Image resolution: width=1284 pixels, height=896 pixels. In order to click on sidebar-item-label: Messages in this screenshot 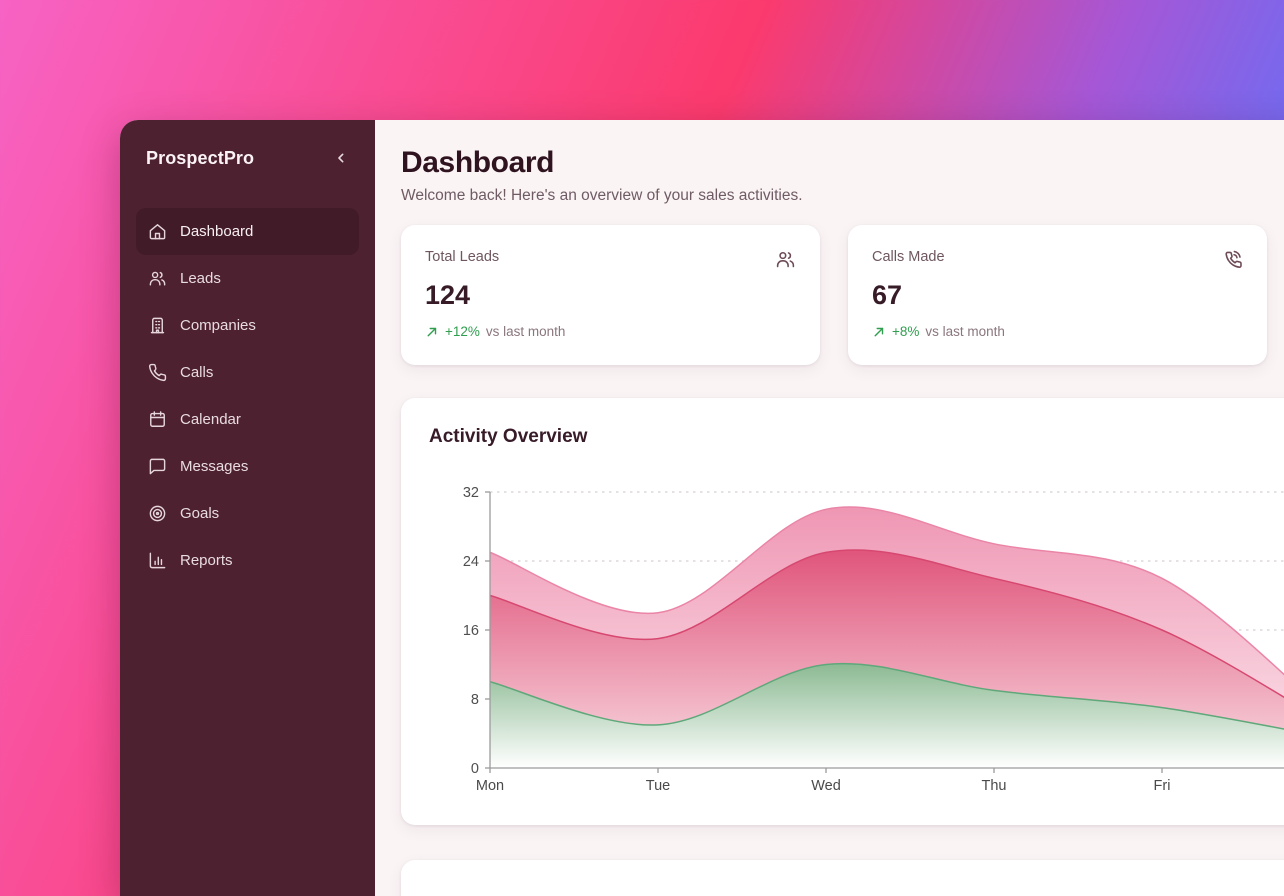, I will do `click(214, 466)`.